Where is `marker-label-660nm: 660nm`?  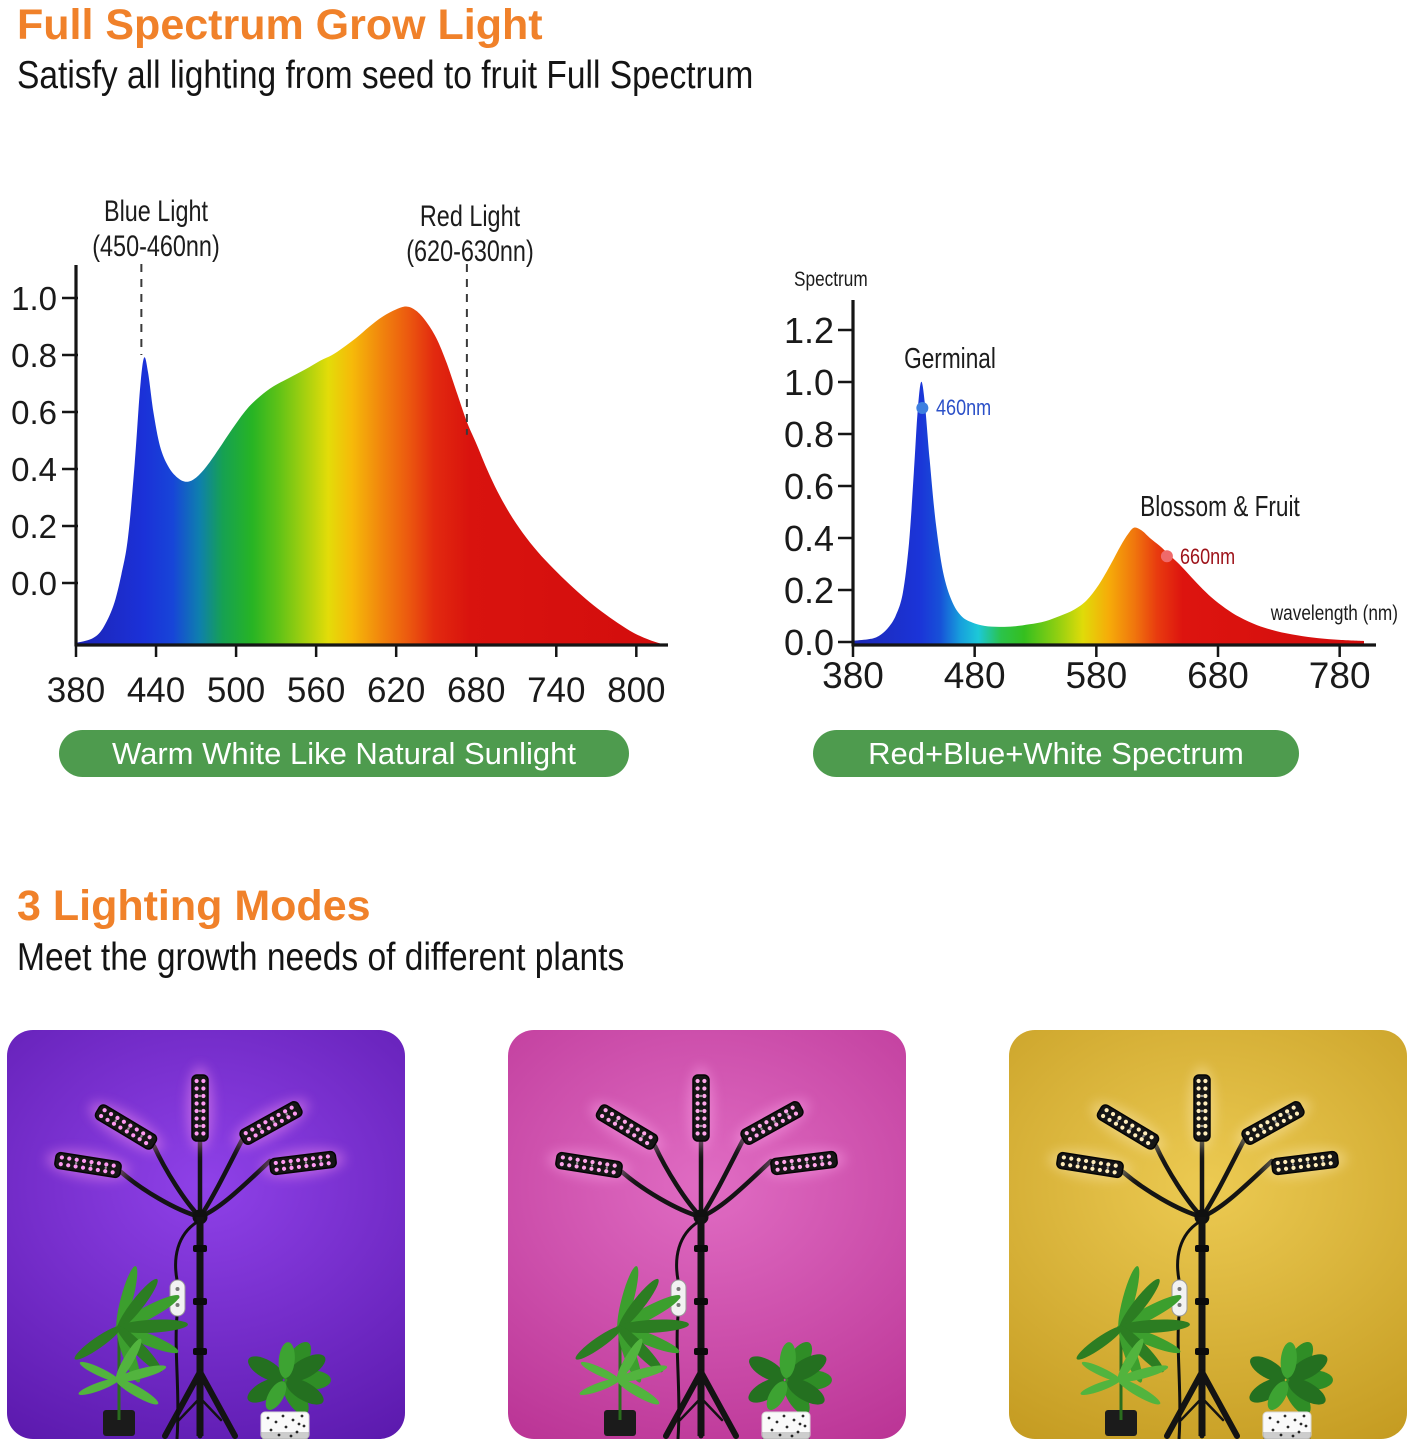
marker-label-660nm: 660nm is located at coordinates (1208, 556).